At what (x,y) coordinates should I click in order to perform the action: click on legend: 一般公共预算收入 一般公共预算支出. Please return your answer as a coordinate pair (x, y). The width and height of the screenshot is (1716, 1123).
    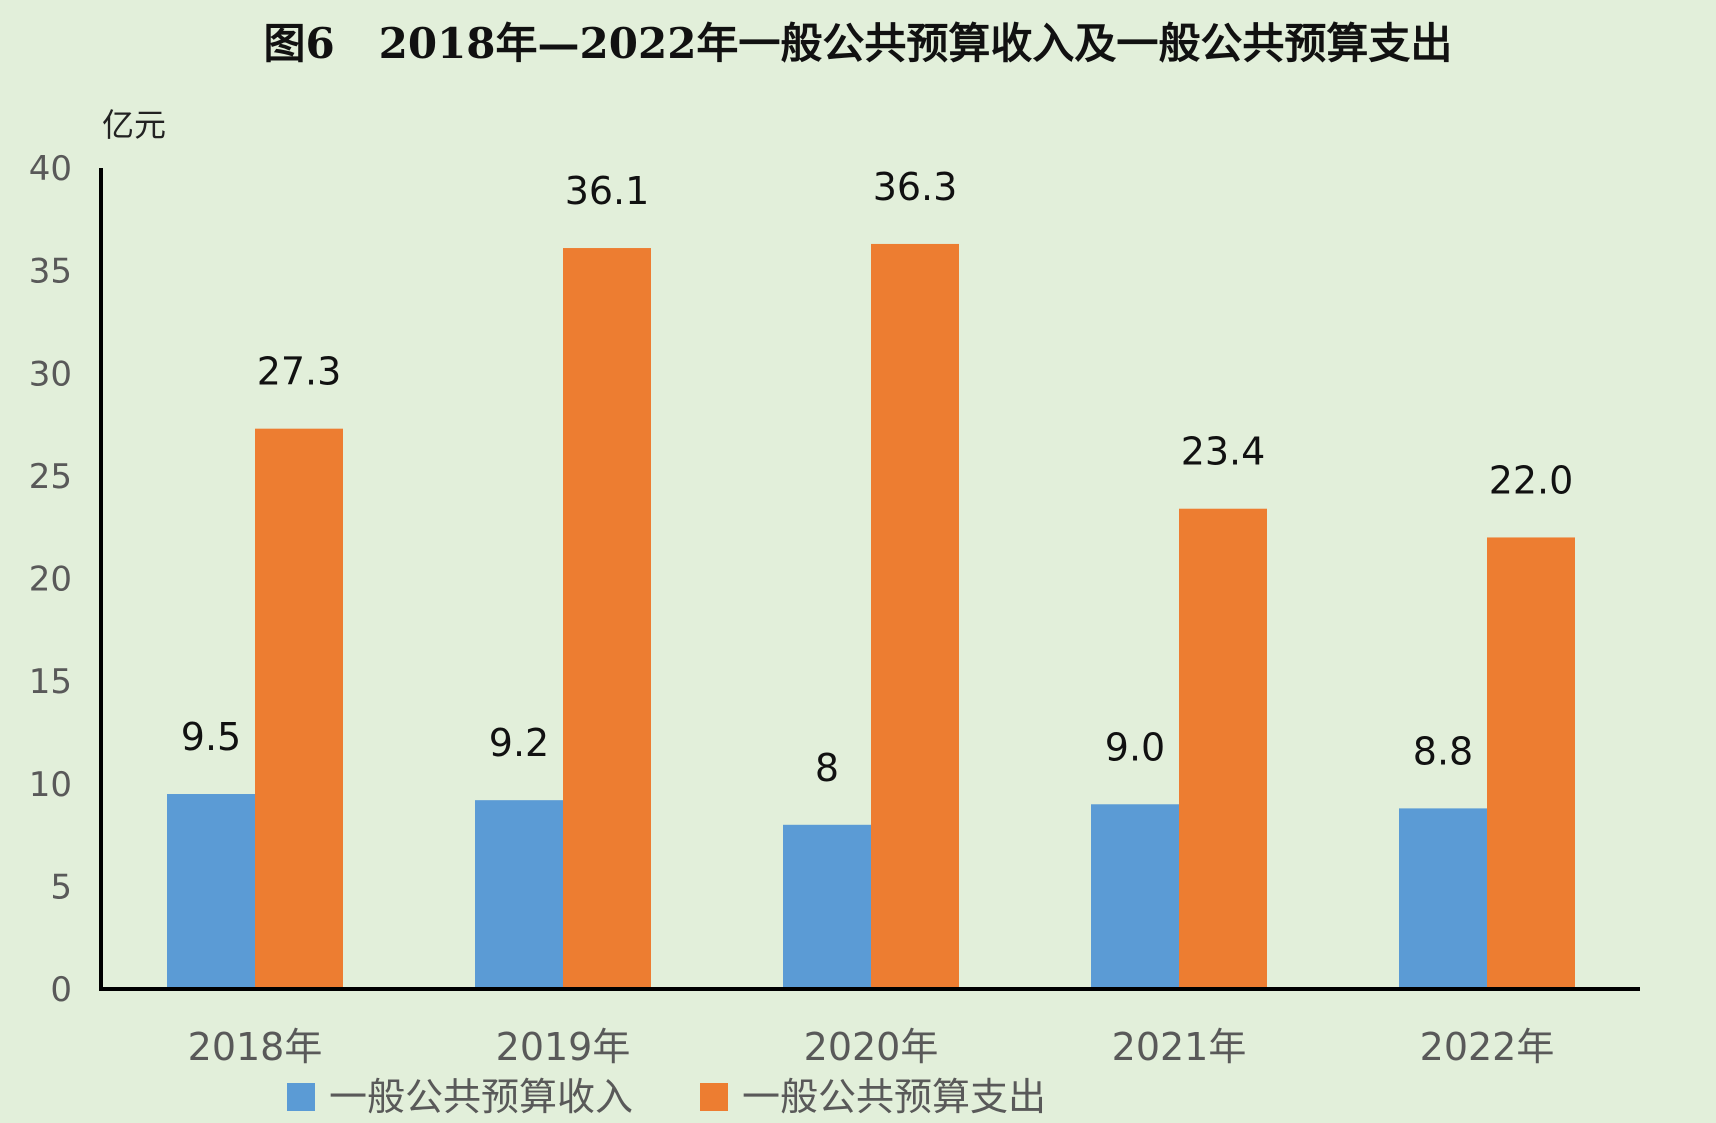
    Looking at the image, I should click on (666, 1097).